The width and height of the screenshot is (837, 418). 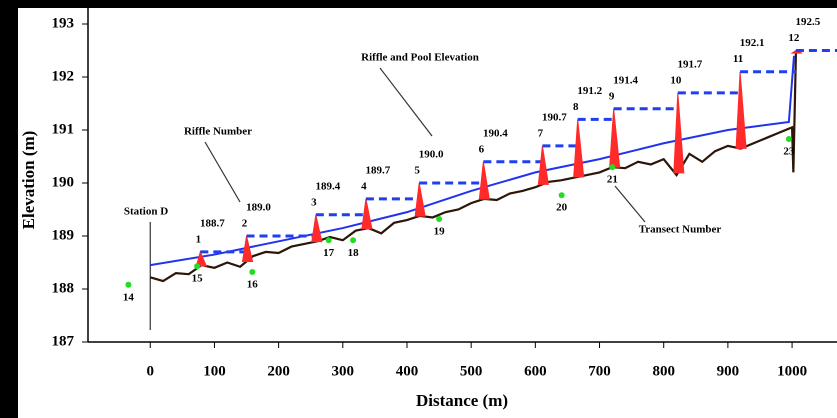 What do you see at coordinates (792, 371) in the screenshot?
I see `x-tick-label: 1000` at bounding box center [792, 371].